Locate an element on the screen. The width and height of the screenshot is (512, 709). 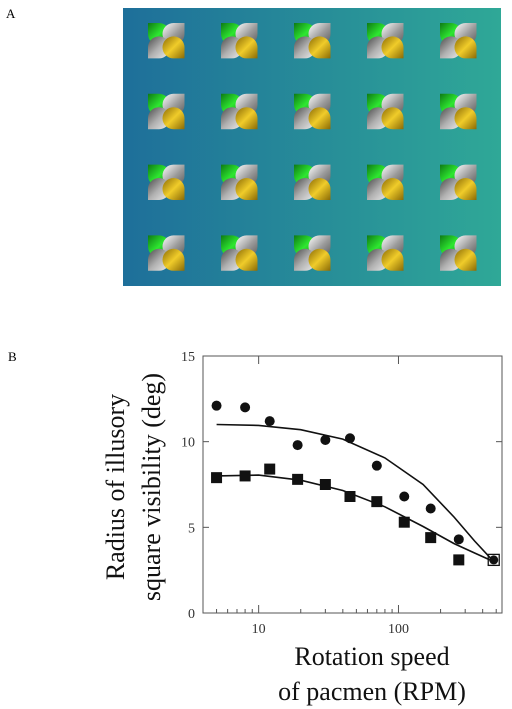
ylabel-line-2: square visibility (deg) is located at coordinates (151, 487).